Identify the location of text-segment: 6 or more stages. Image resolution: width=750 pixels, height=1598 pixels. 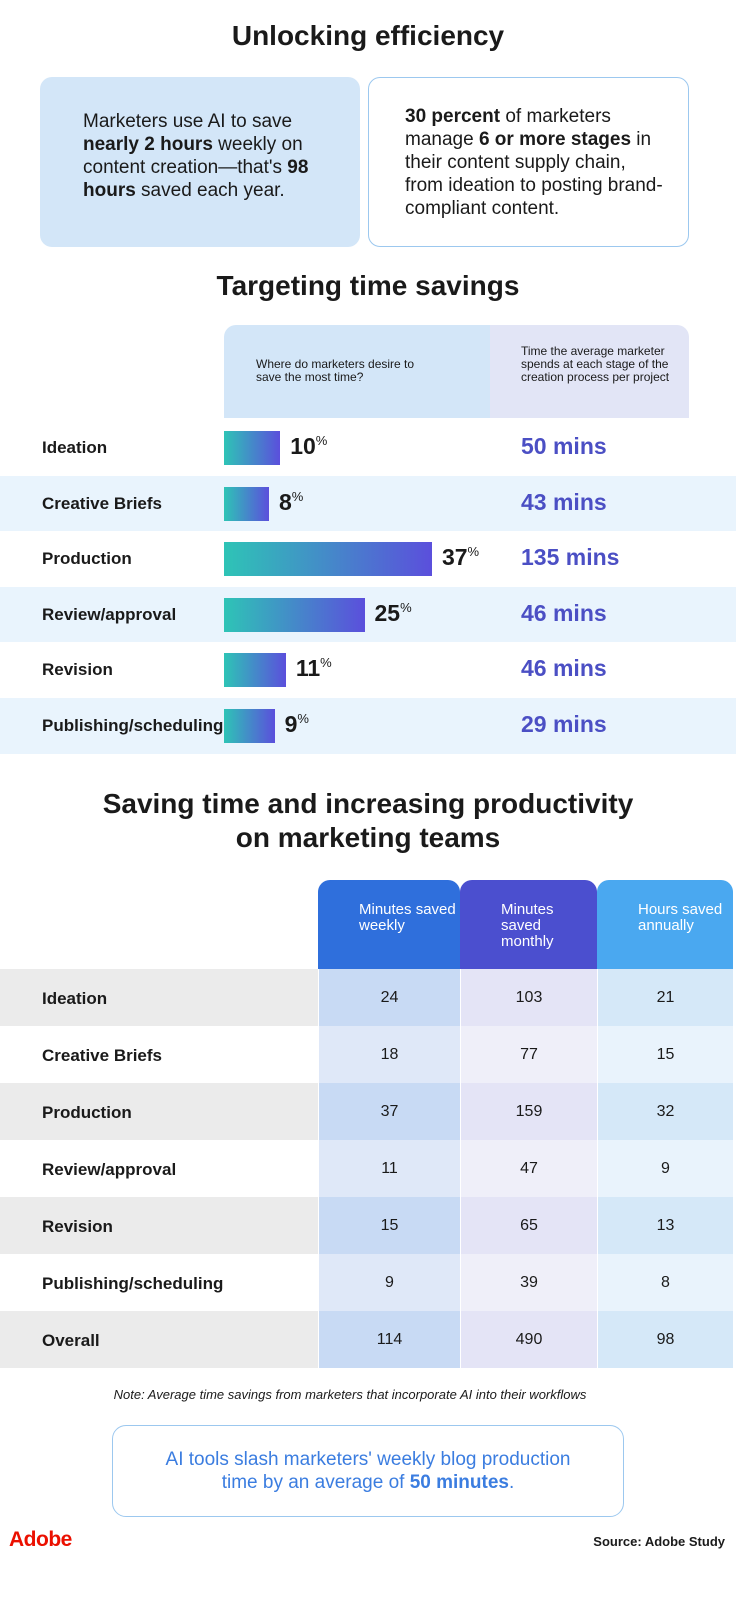
(555, 139).